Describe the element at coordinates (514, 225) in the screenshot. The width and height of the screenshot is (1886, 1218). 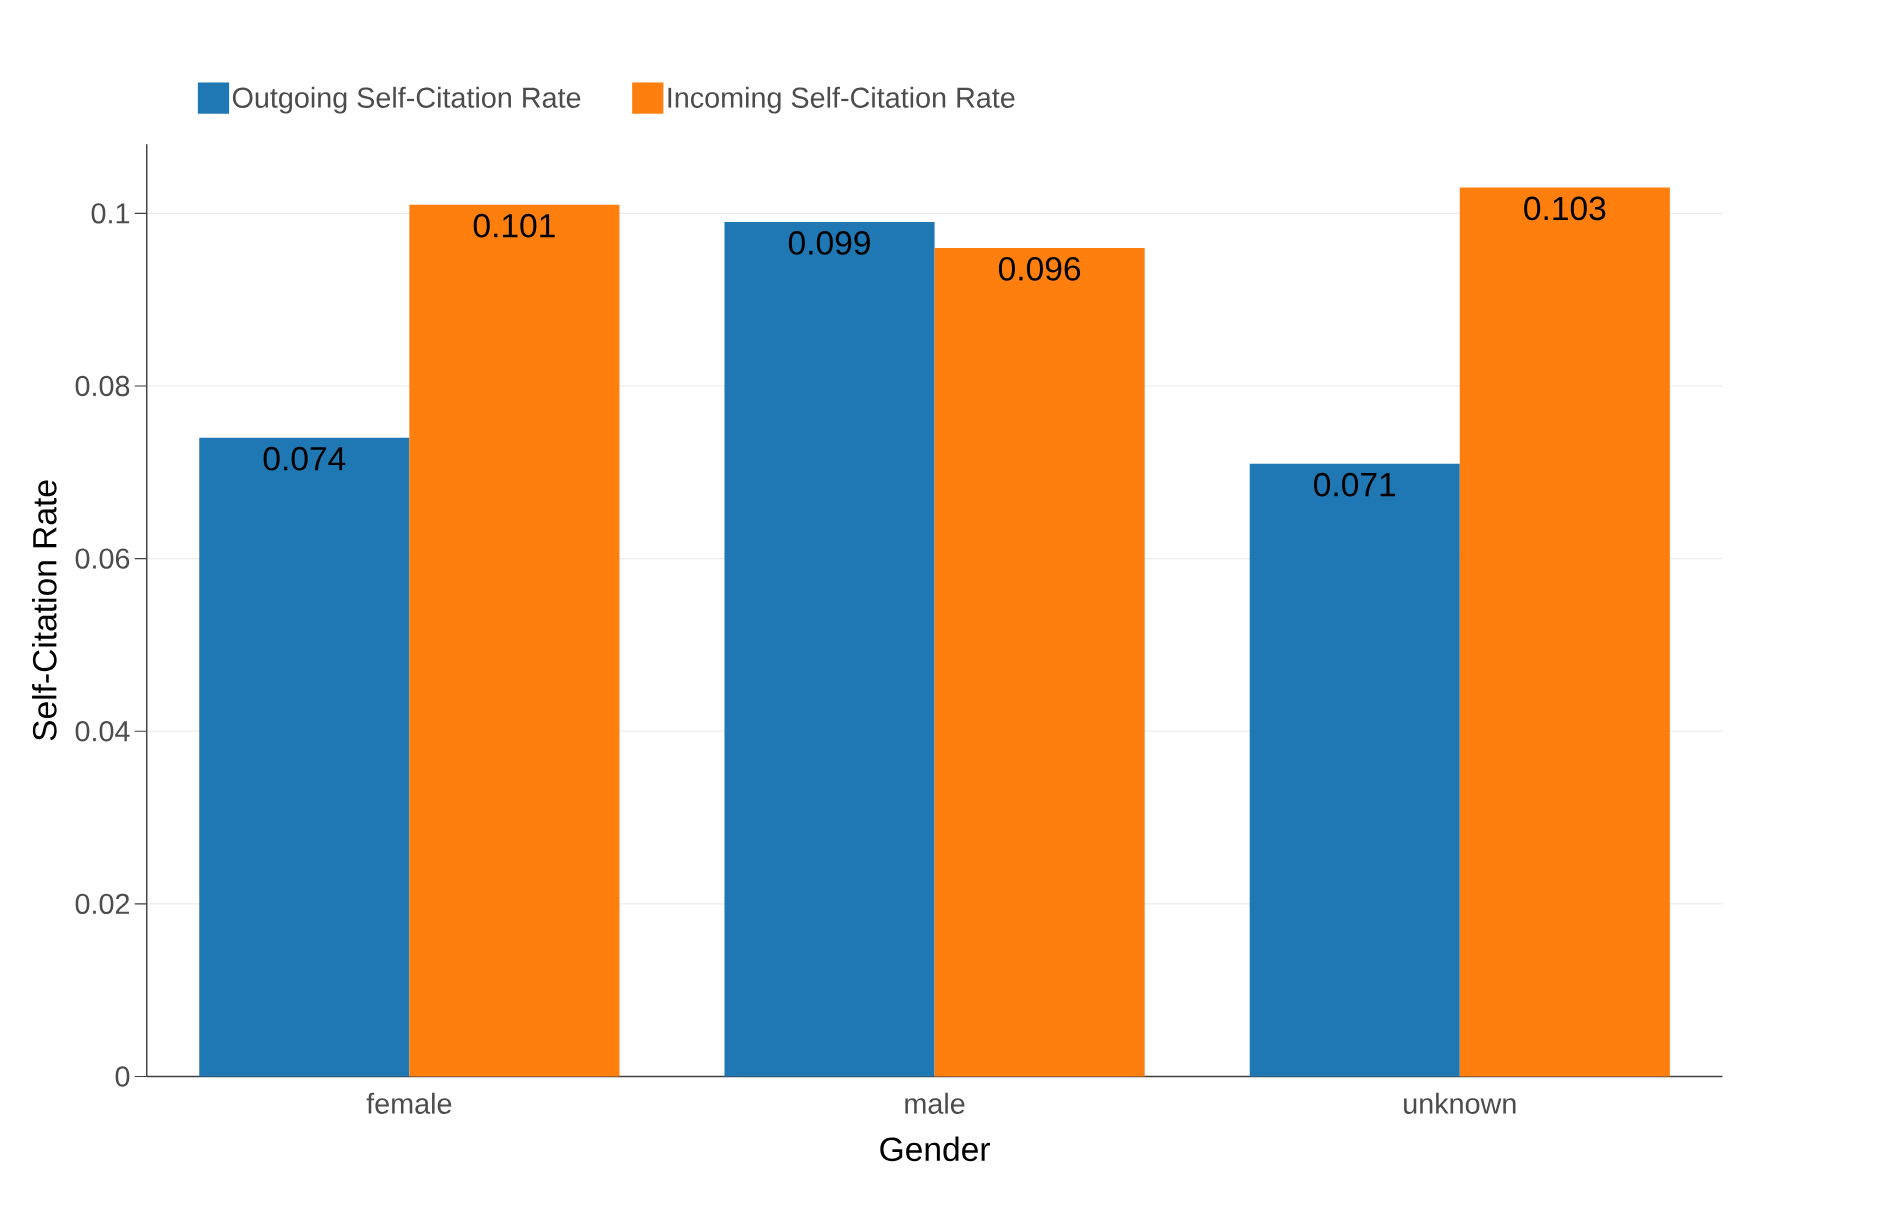
I see `data-label: 0.101` at that location.